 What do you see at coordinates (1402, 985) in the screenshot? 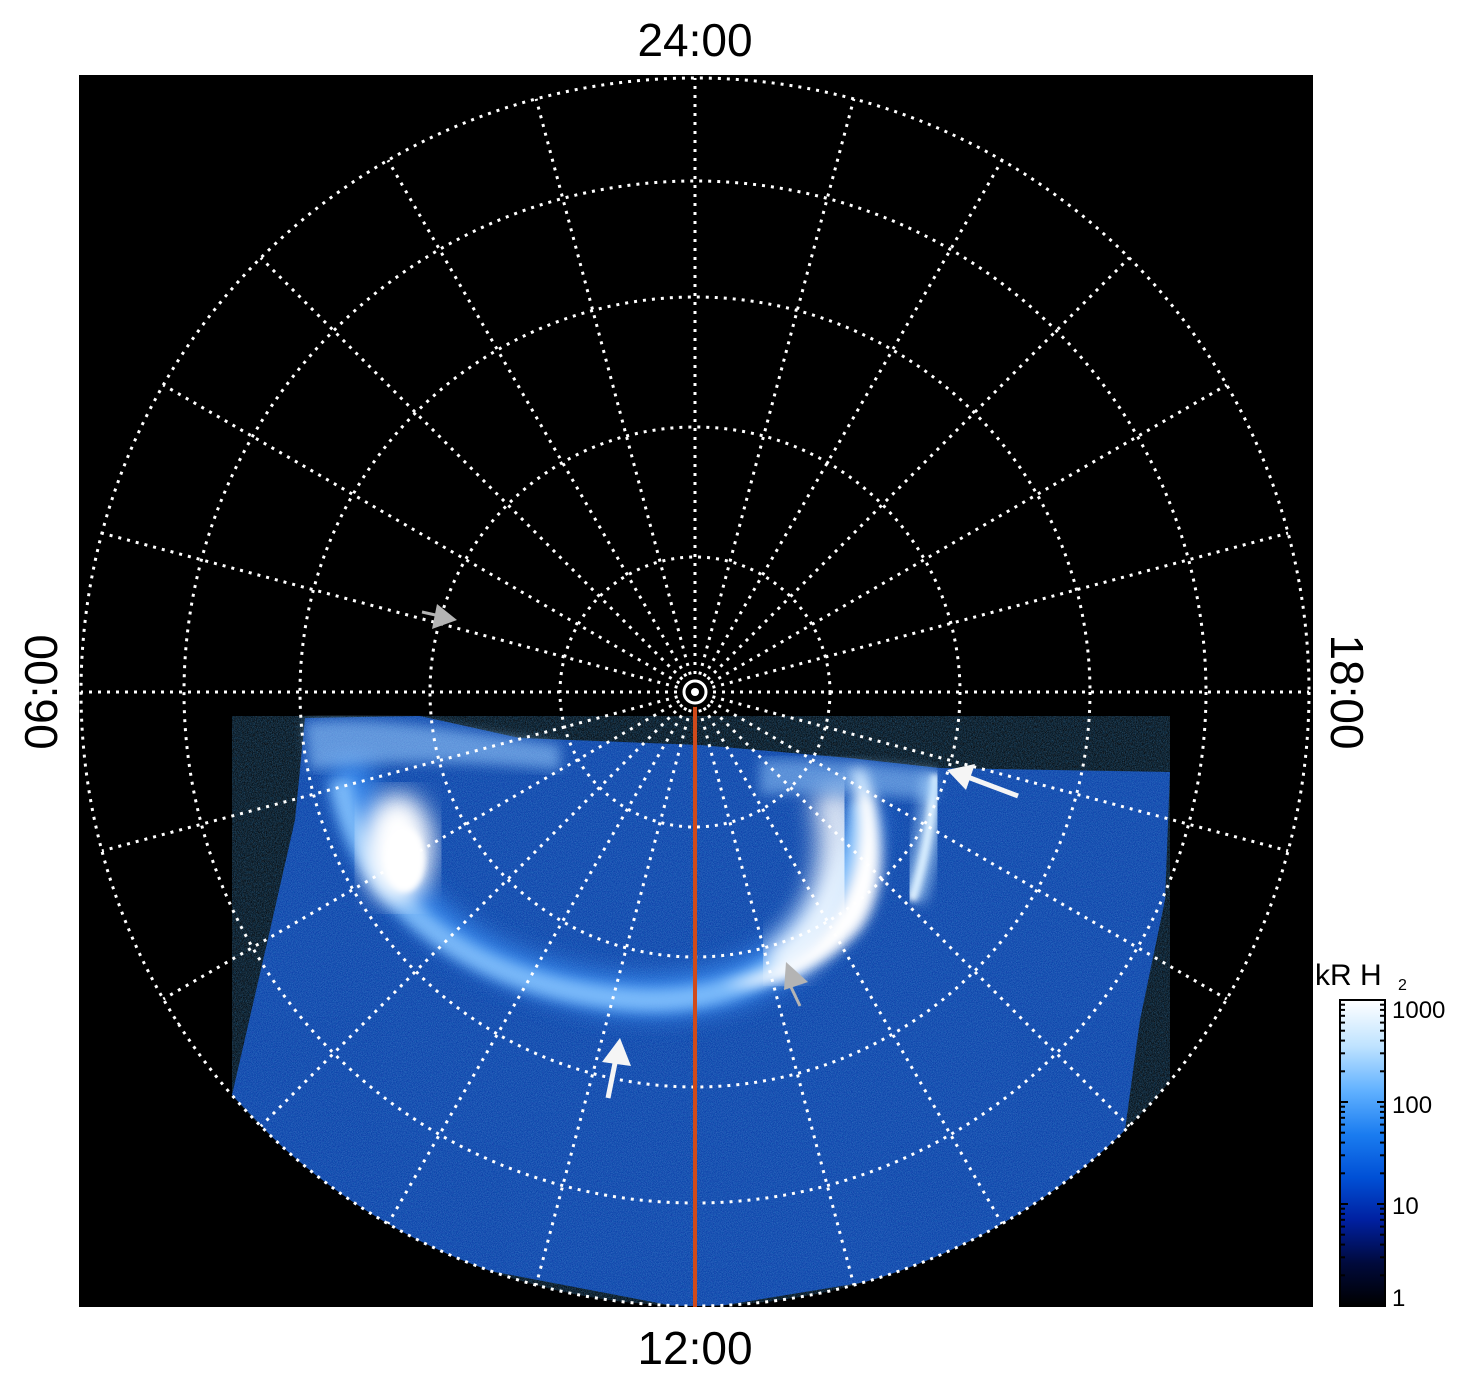
I see `colorbar-title-subscript: 2` at bounding box center [1402, 985].